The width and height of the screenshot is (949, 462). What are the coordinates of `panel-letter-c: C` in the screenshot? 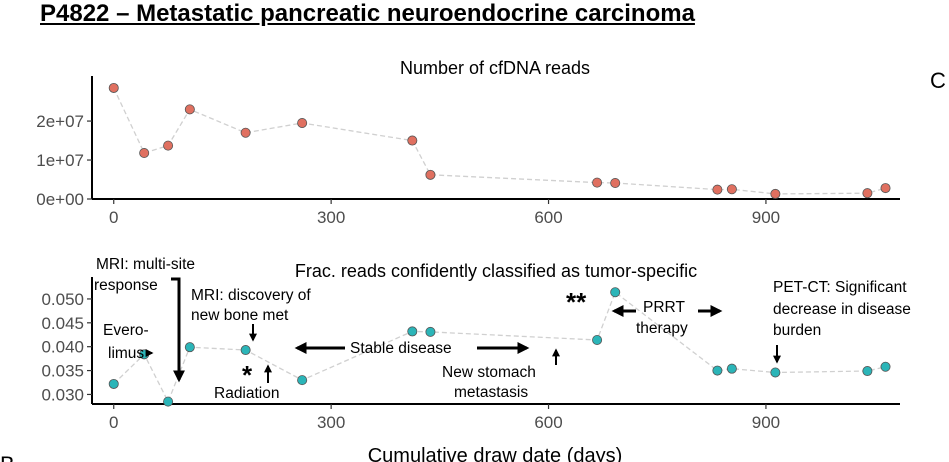 It's located at (938, 80).